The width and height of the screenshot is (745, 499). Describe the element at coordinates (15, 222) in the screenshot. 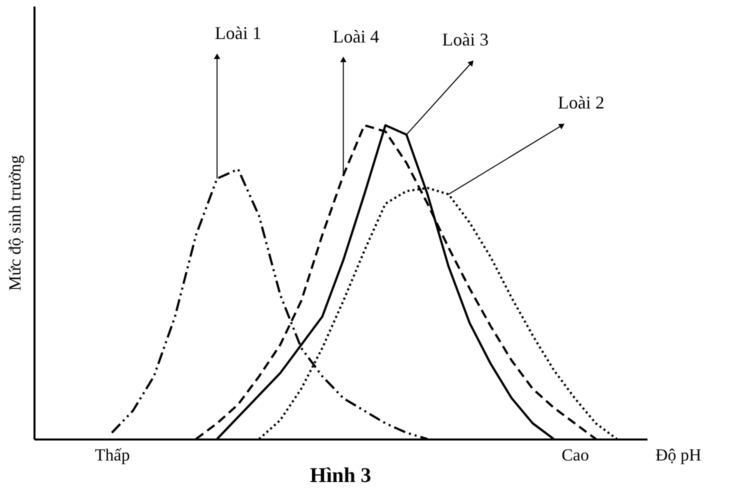

I see `y-axis-title: Mức độ sinh trưởng` at that location.